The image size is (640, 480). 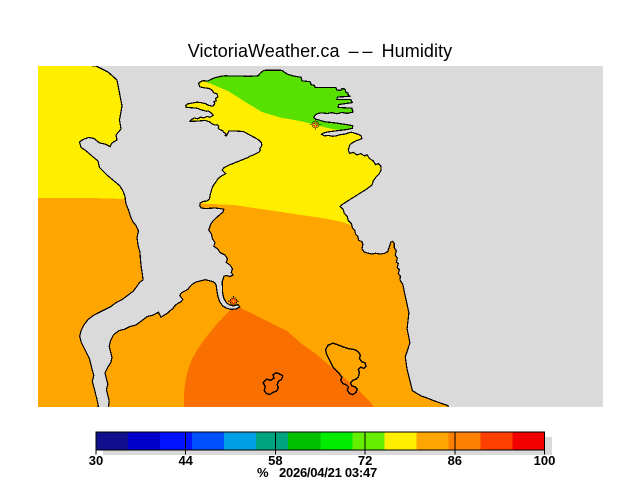 What do you see at coordinates (328, 472) in the screenshot?
I see `svg-text: 2026/04/21 03:47` at bounding box center [328, 472].